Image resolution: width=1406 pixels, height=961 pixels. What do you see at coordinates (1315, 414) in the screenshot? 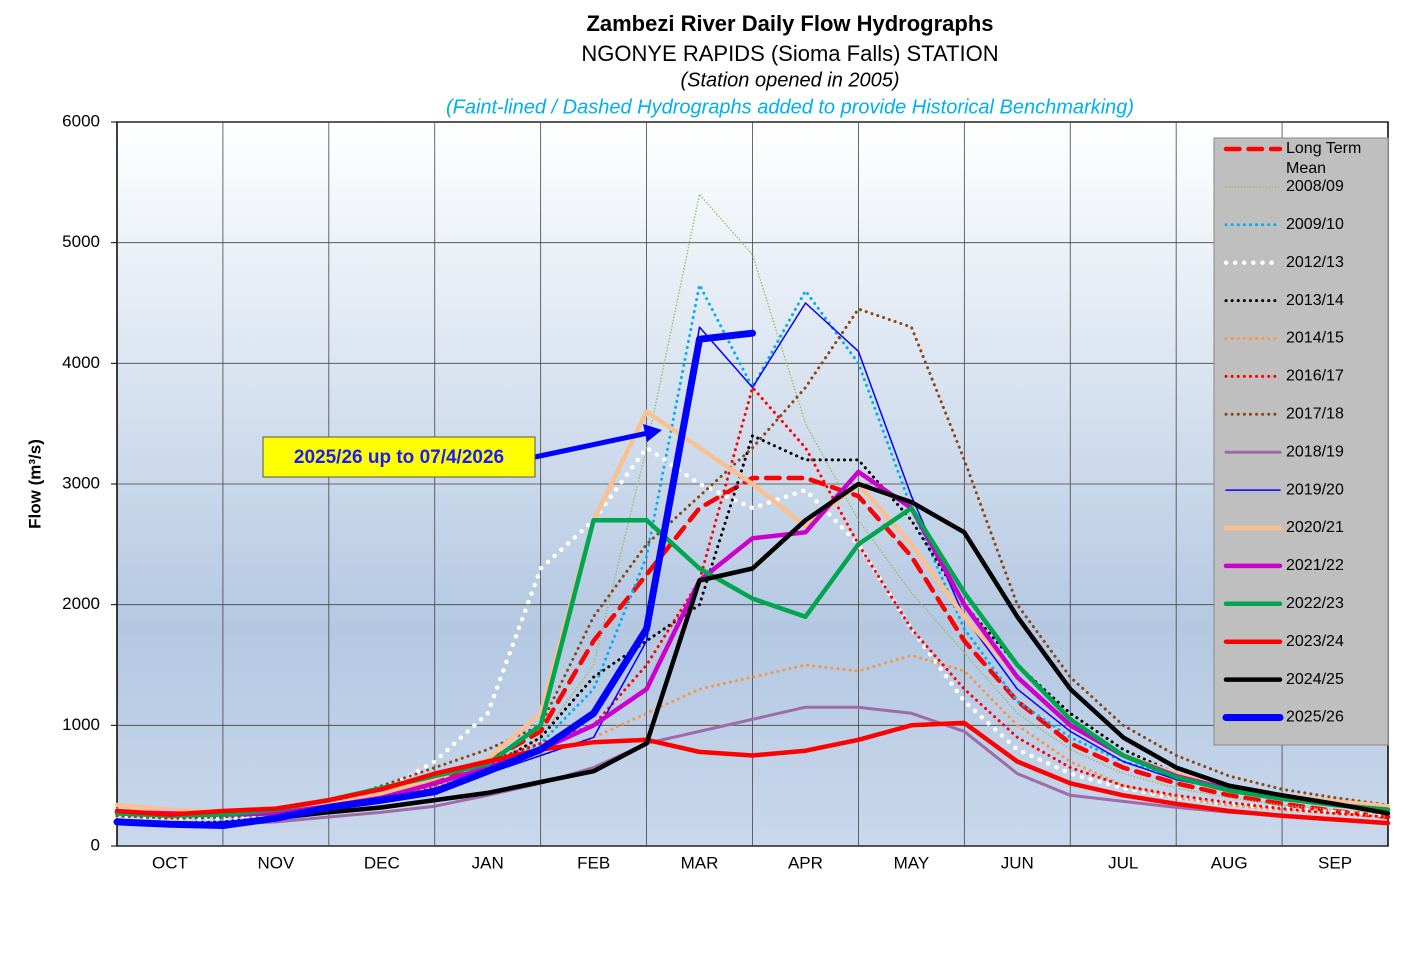
I see `legend-label: 2017/18` at bounding box center [1315, 414].